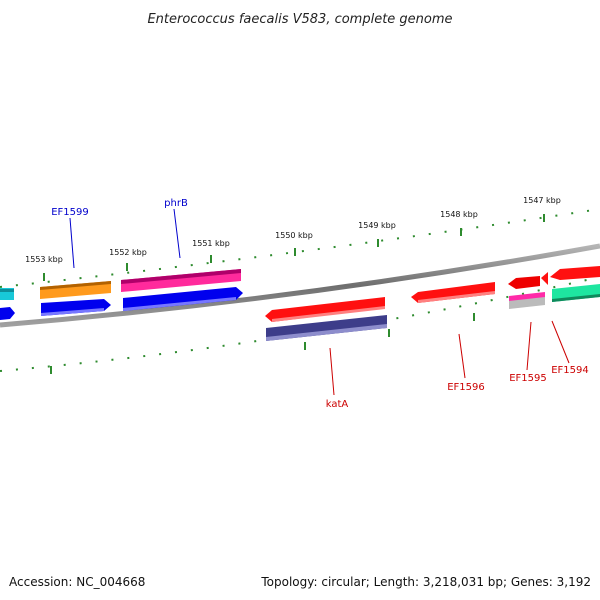  I want to click on genome-backbone, so click(300, 285).